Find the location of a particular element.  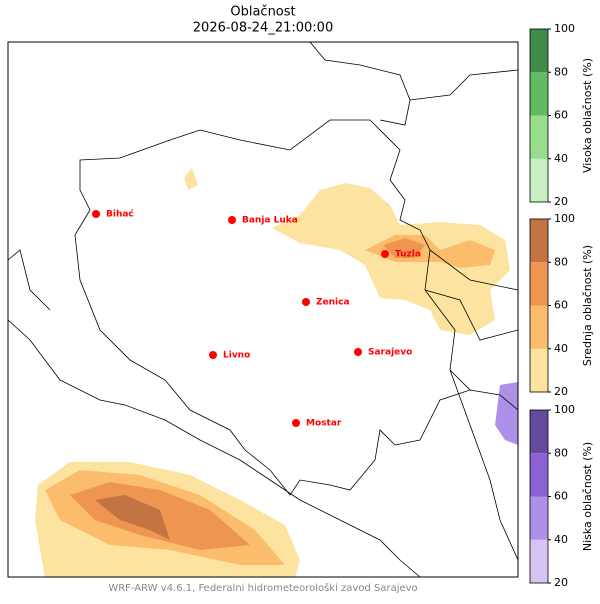

cloud-mid-dark is located at coordinates (404, 248).